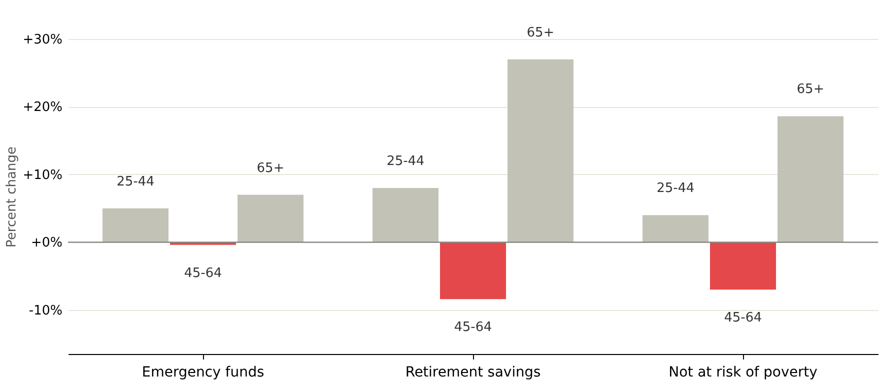  Describe the element at coordinates (743, 372) in the screenshot. I see `x-tick-label: Not at risk of poverty` at that location.